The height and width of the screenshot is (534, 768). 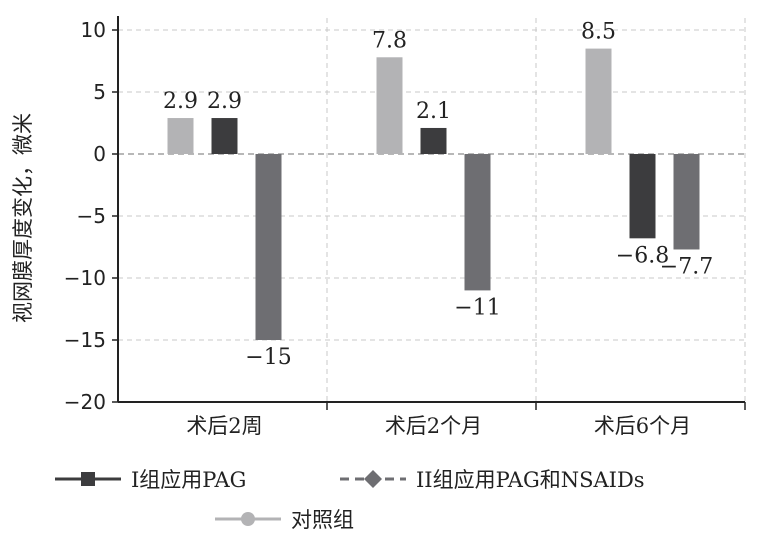 I want to click on y-tick-labels: 10 5 0 −5 −10 −15 −20, so click(x=85, y=216).